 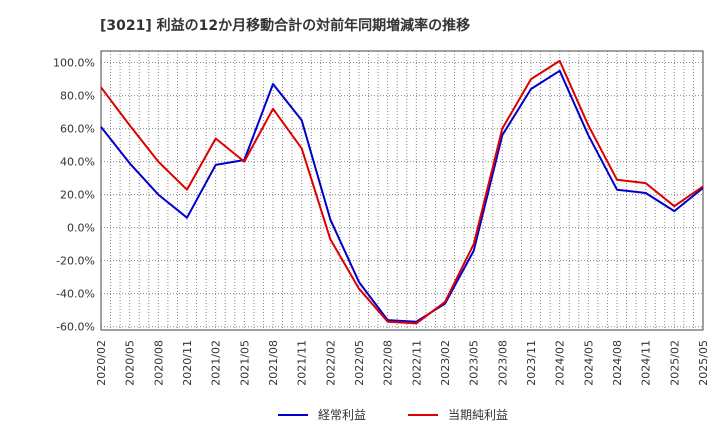 I want to click on legend-label-series-1: 当期純利益, so click(x=478, y=415).